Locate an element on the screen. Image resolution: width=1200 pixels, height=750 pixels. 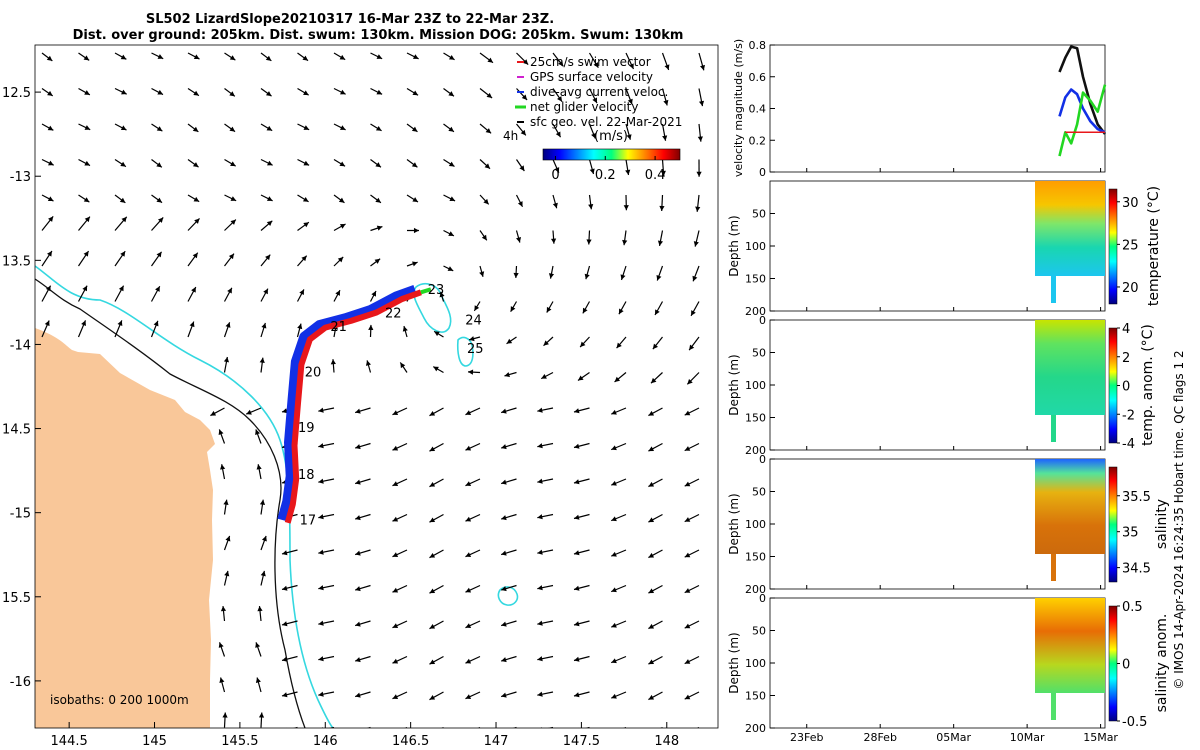
depth-y-tick-label: 50 is located at coordinates (759, 492).